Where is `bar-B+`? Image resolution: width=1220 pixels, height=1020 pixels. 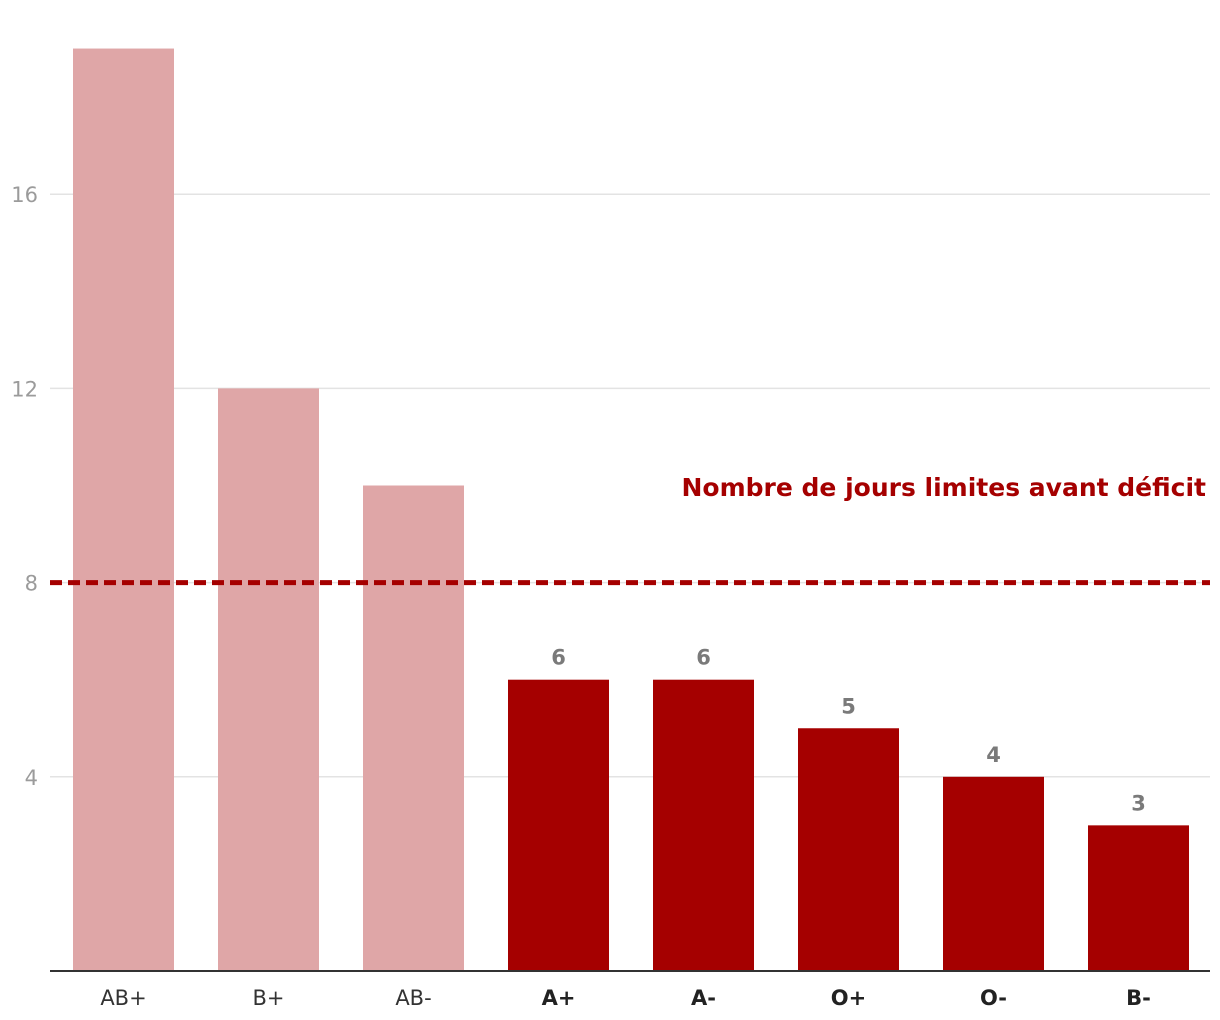
bar-B+ is located at coordinates (268, 679).